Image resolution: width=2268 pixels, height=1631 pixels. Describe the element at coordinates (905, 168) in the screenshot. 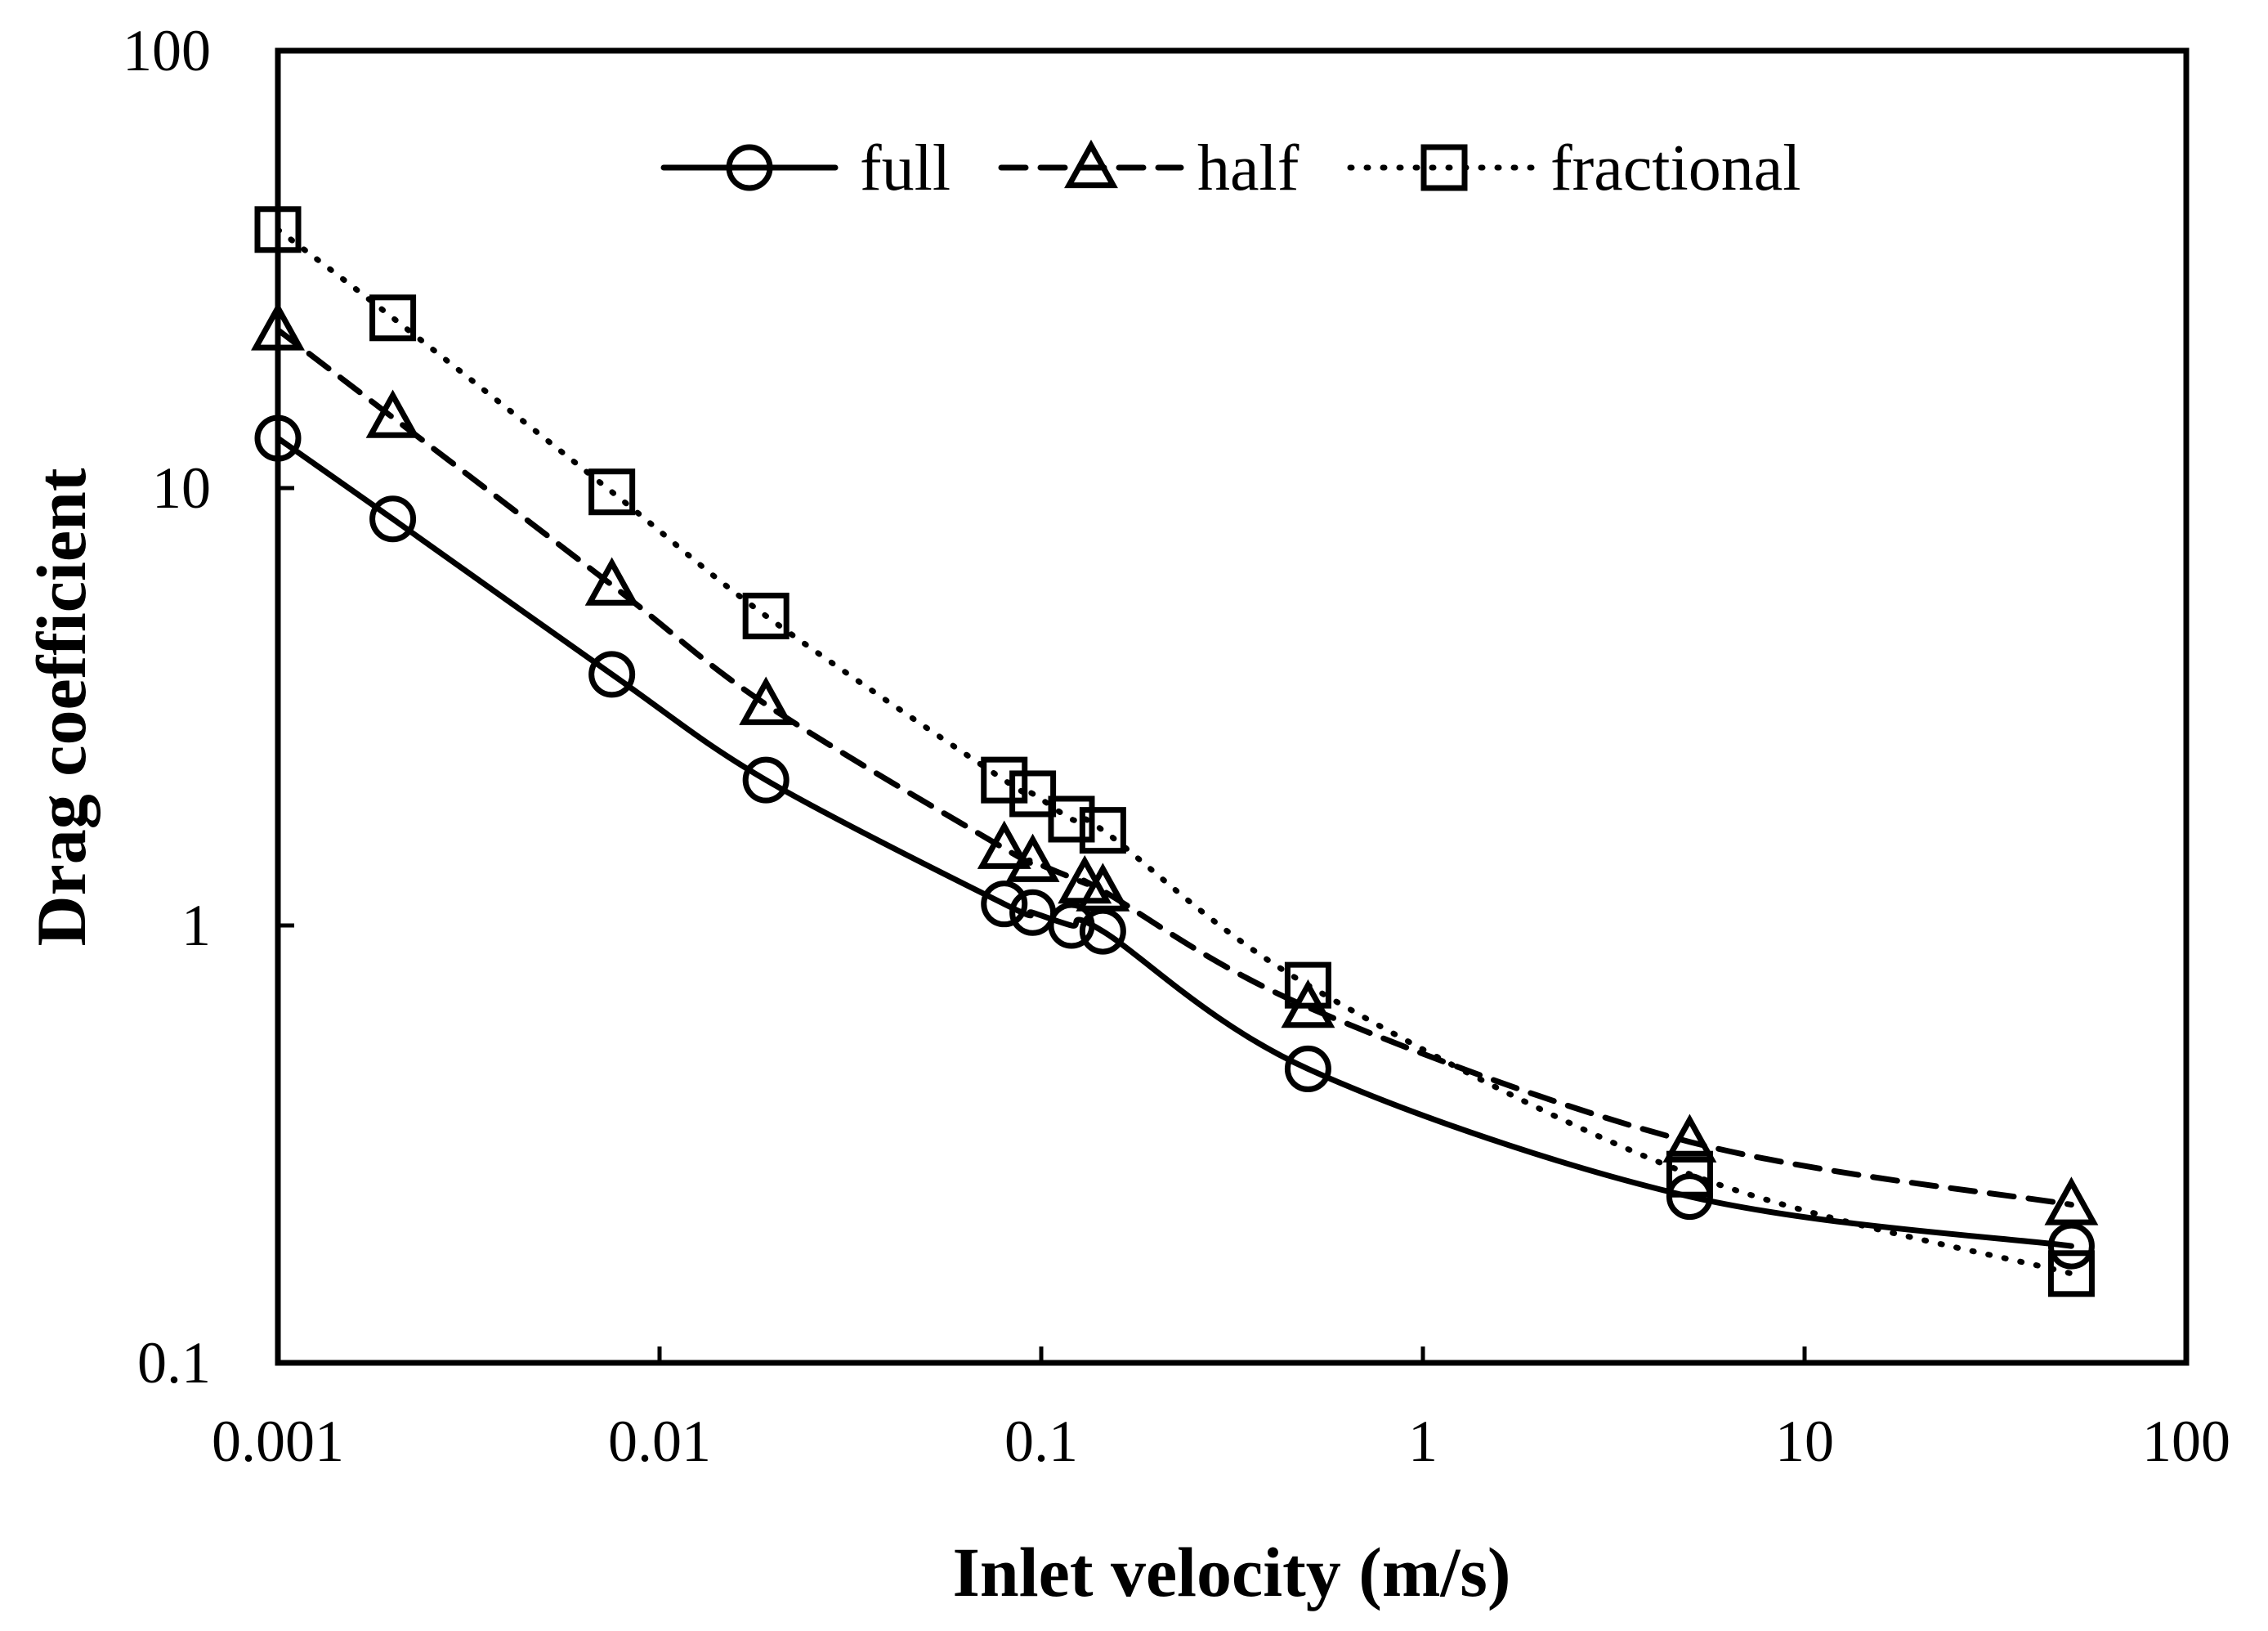

I see `legend-label-full: full` at that location.